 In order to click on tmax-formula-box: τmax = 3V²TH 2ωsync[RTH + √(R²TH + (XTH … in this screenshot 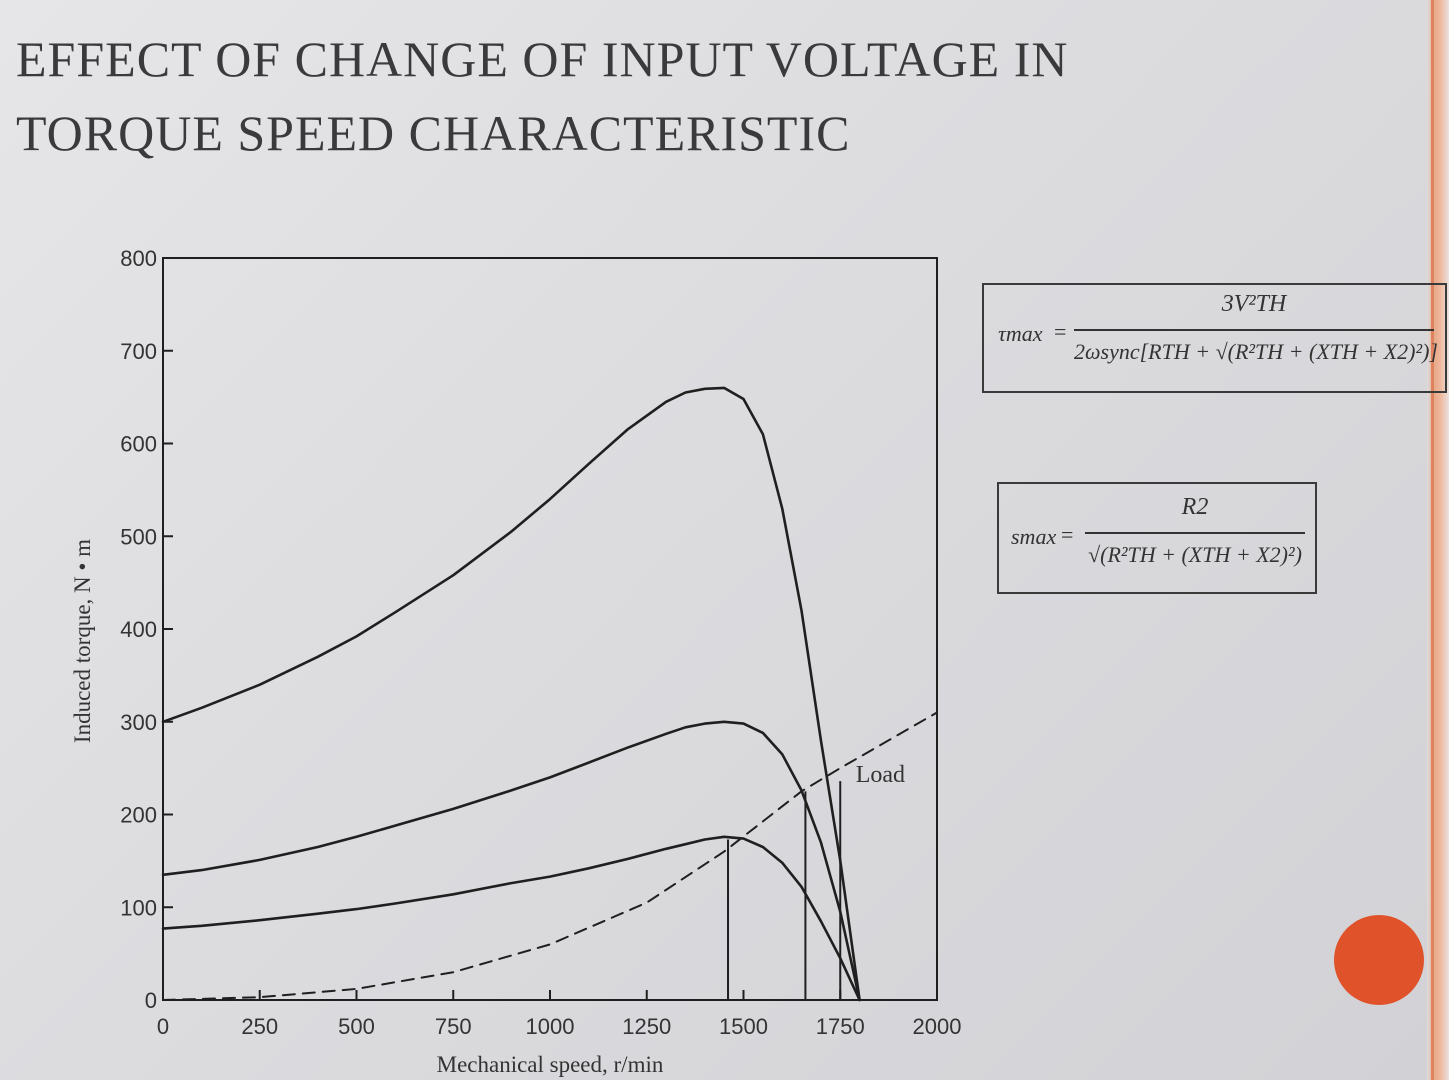, I will do `click(1214, 338)`.